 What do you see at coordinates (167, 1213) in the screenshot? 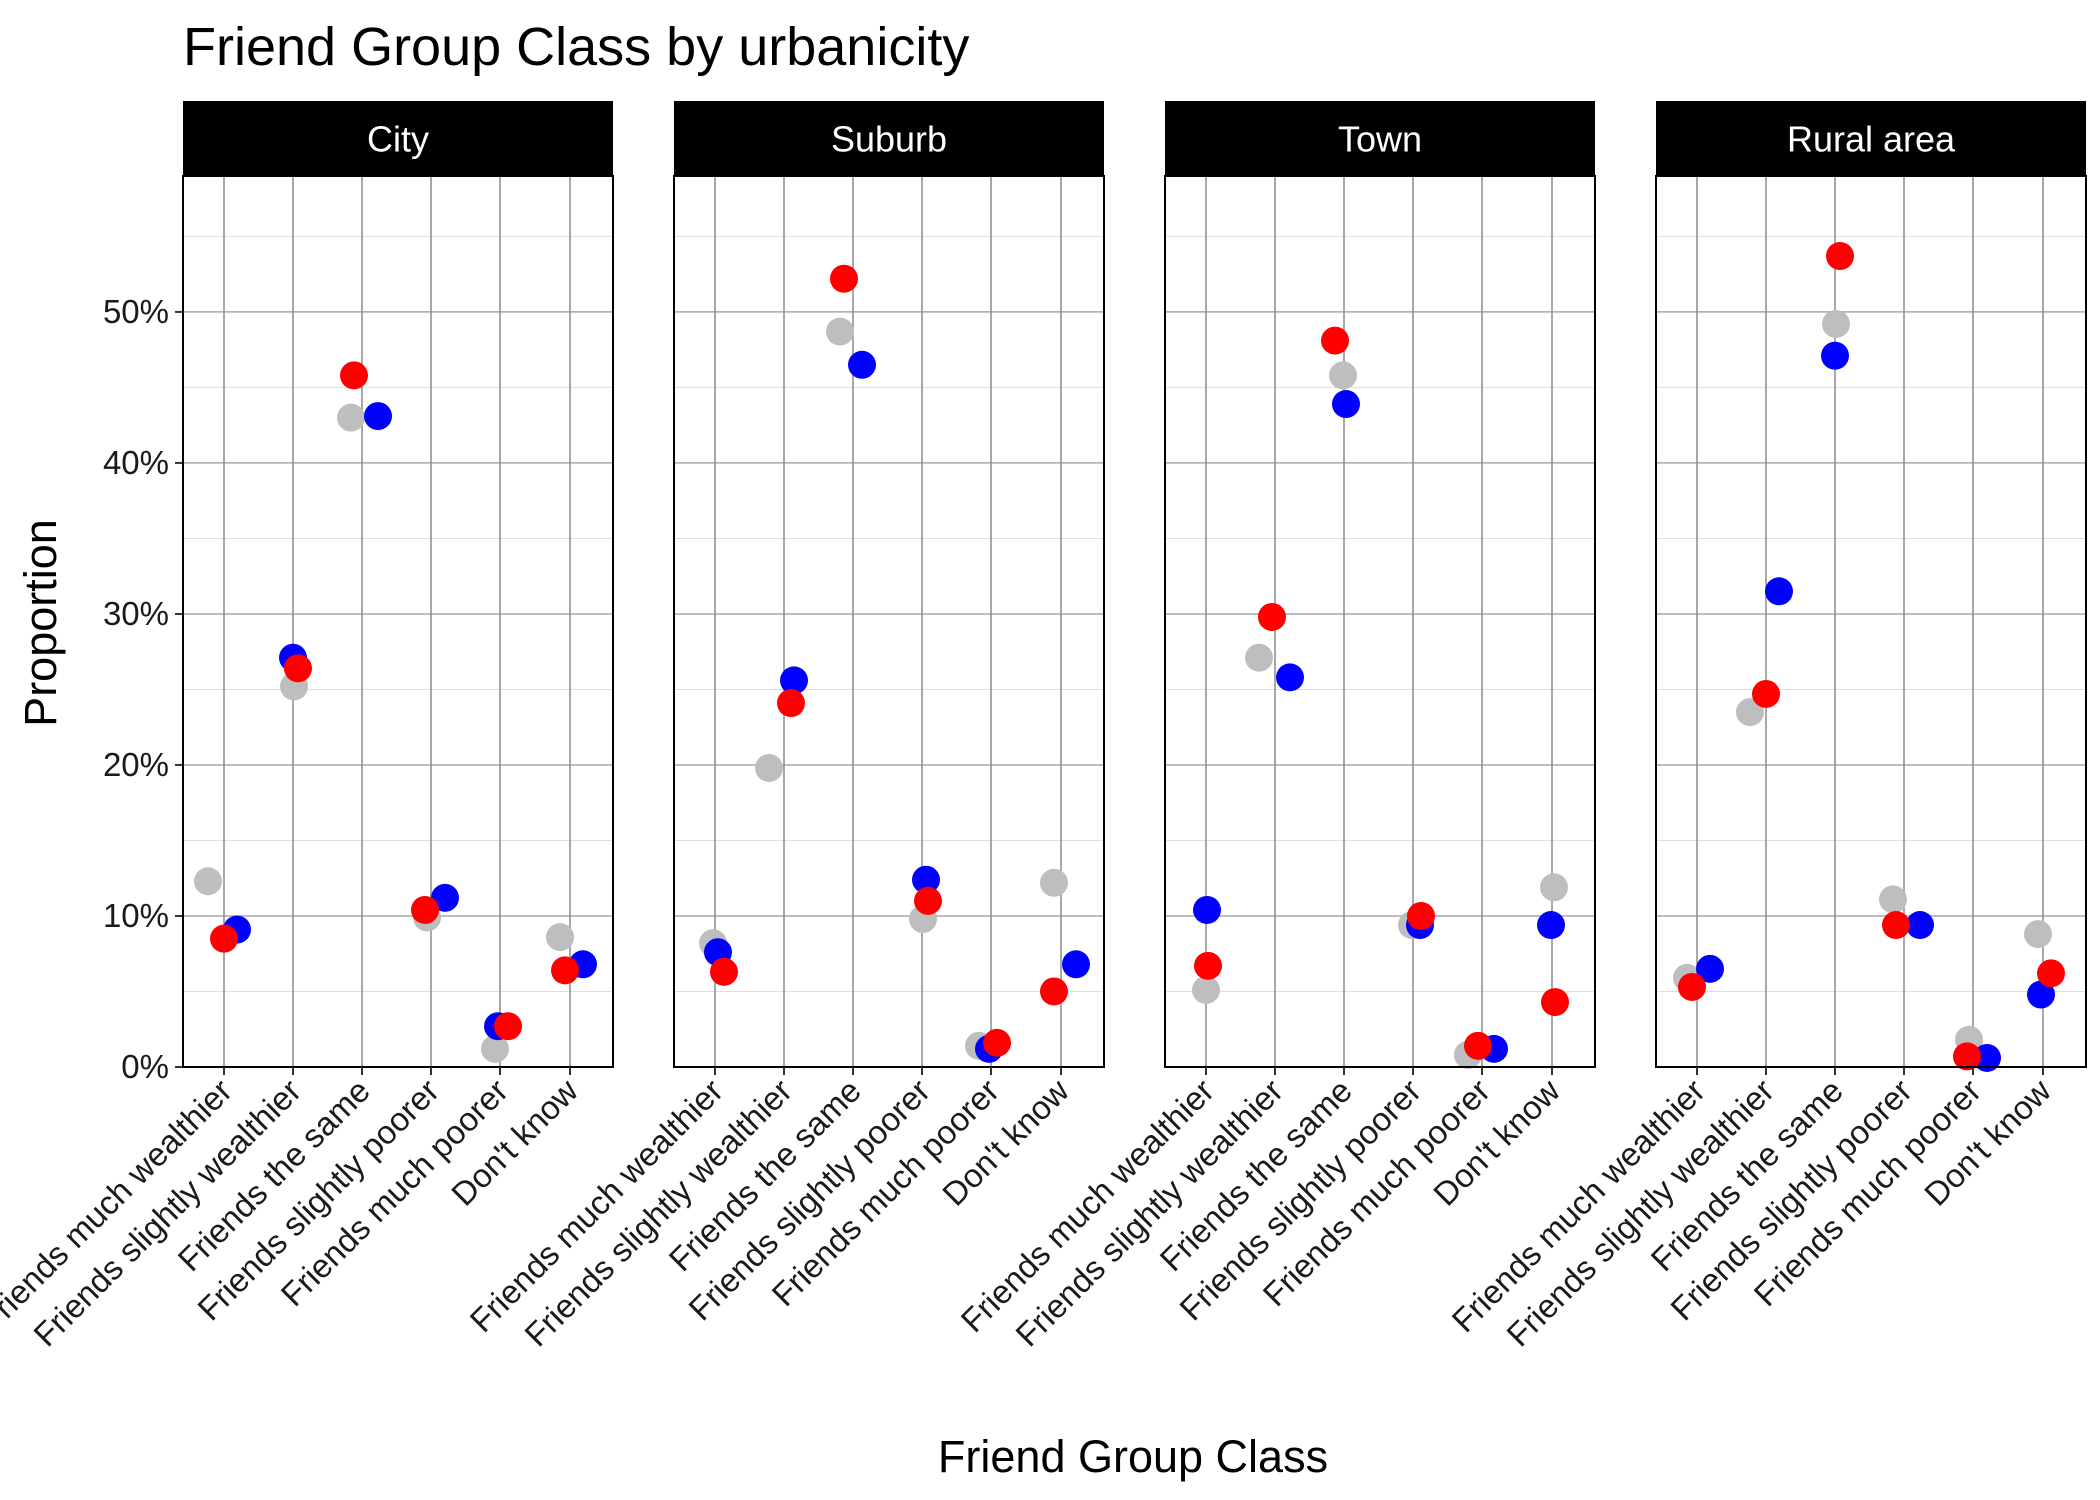
I see `x-tick-label: Friends slightly wealthier` at bounding box center [167, 1213].